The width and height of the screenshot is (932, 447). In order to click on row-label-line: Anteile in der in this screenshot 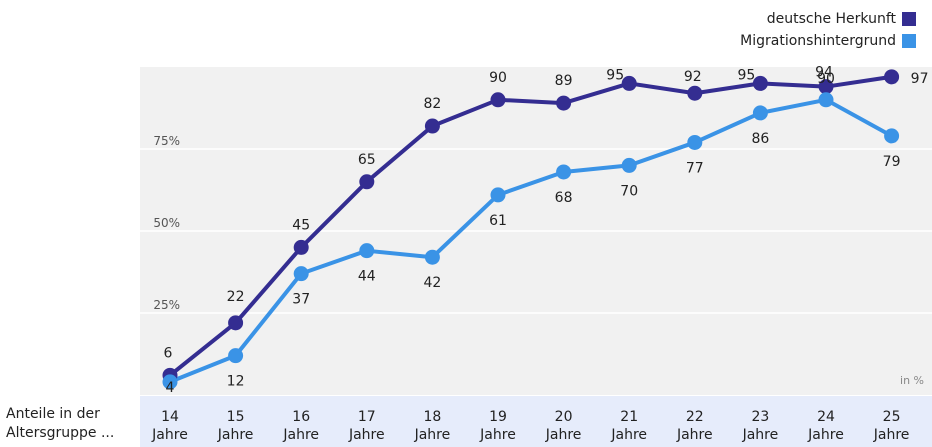, I will do `click(53, 414)`.